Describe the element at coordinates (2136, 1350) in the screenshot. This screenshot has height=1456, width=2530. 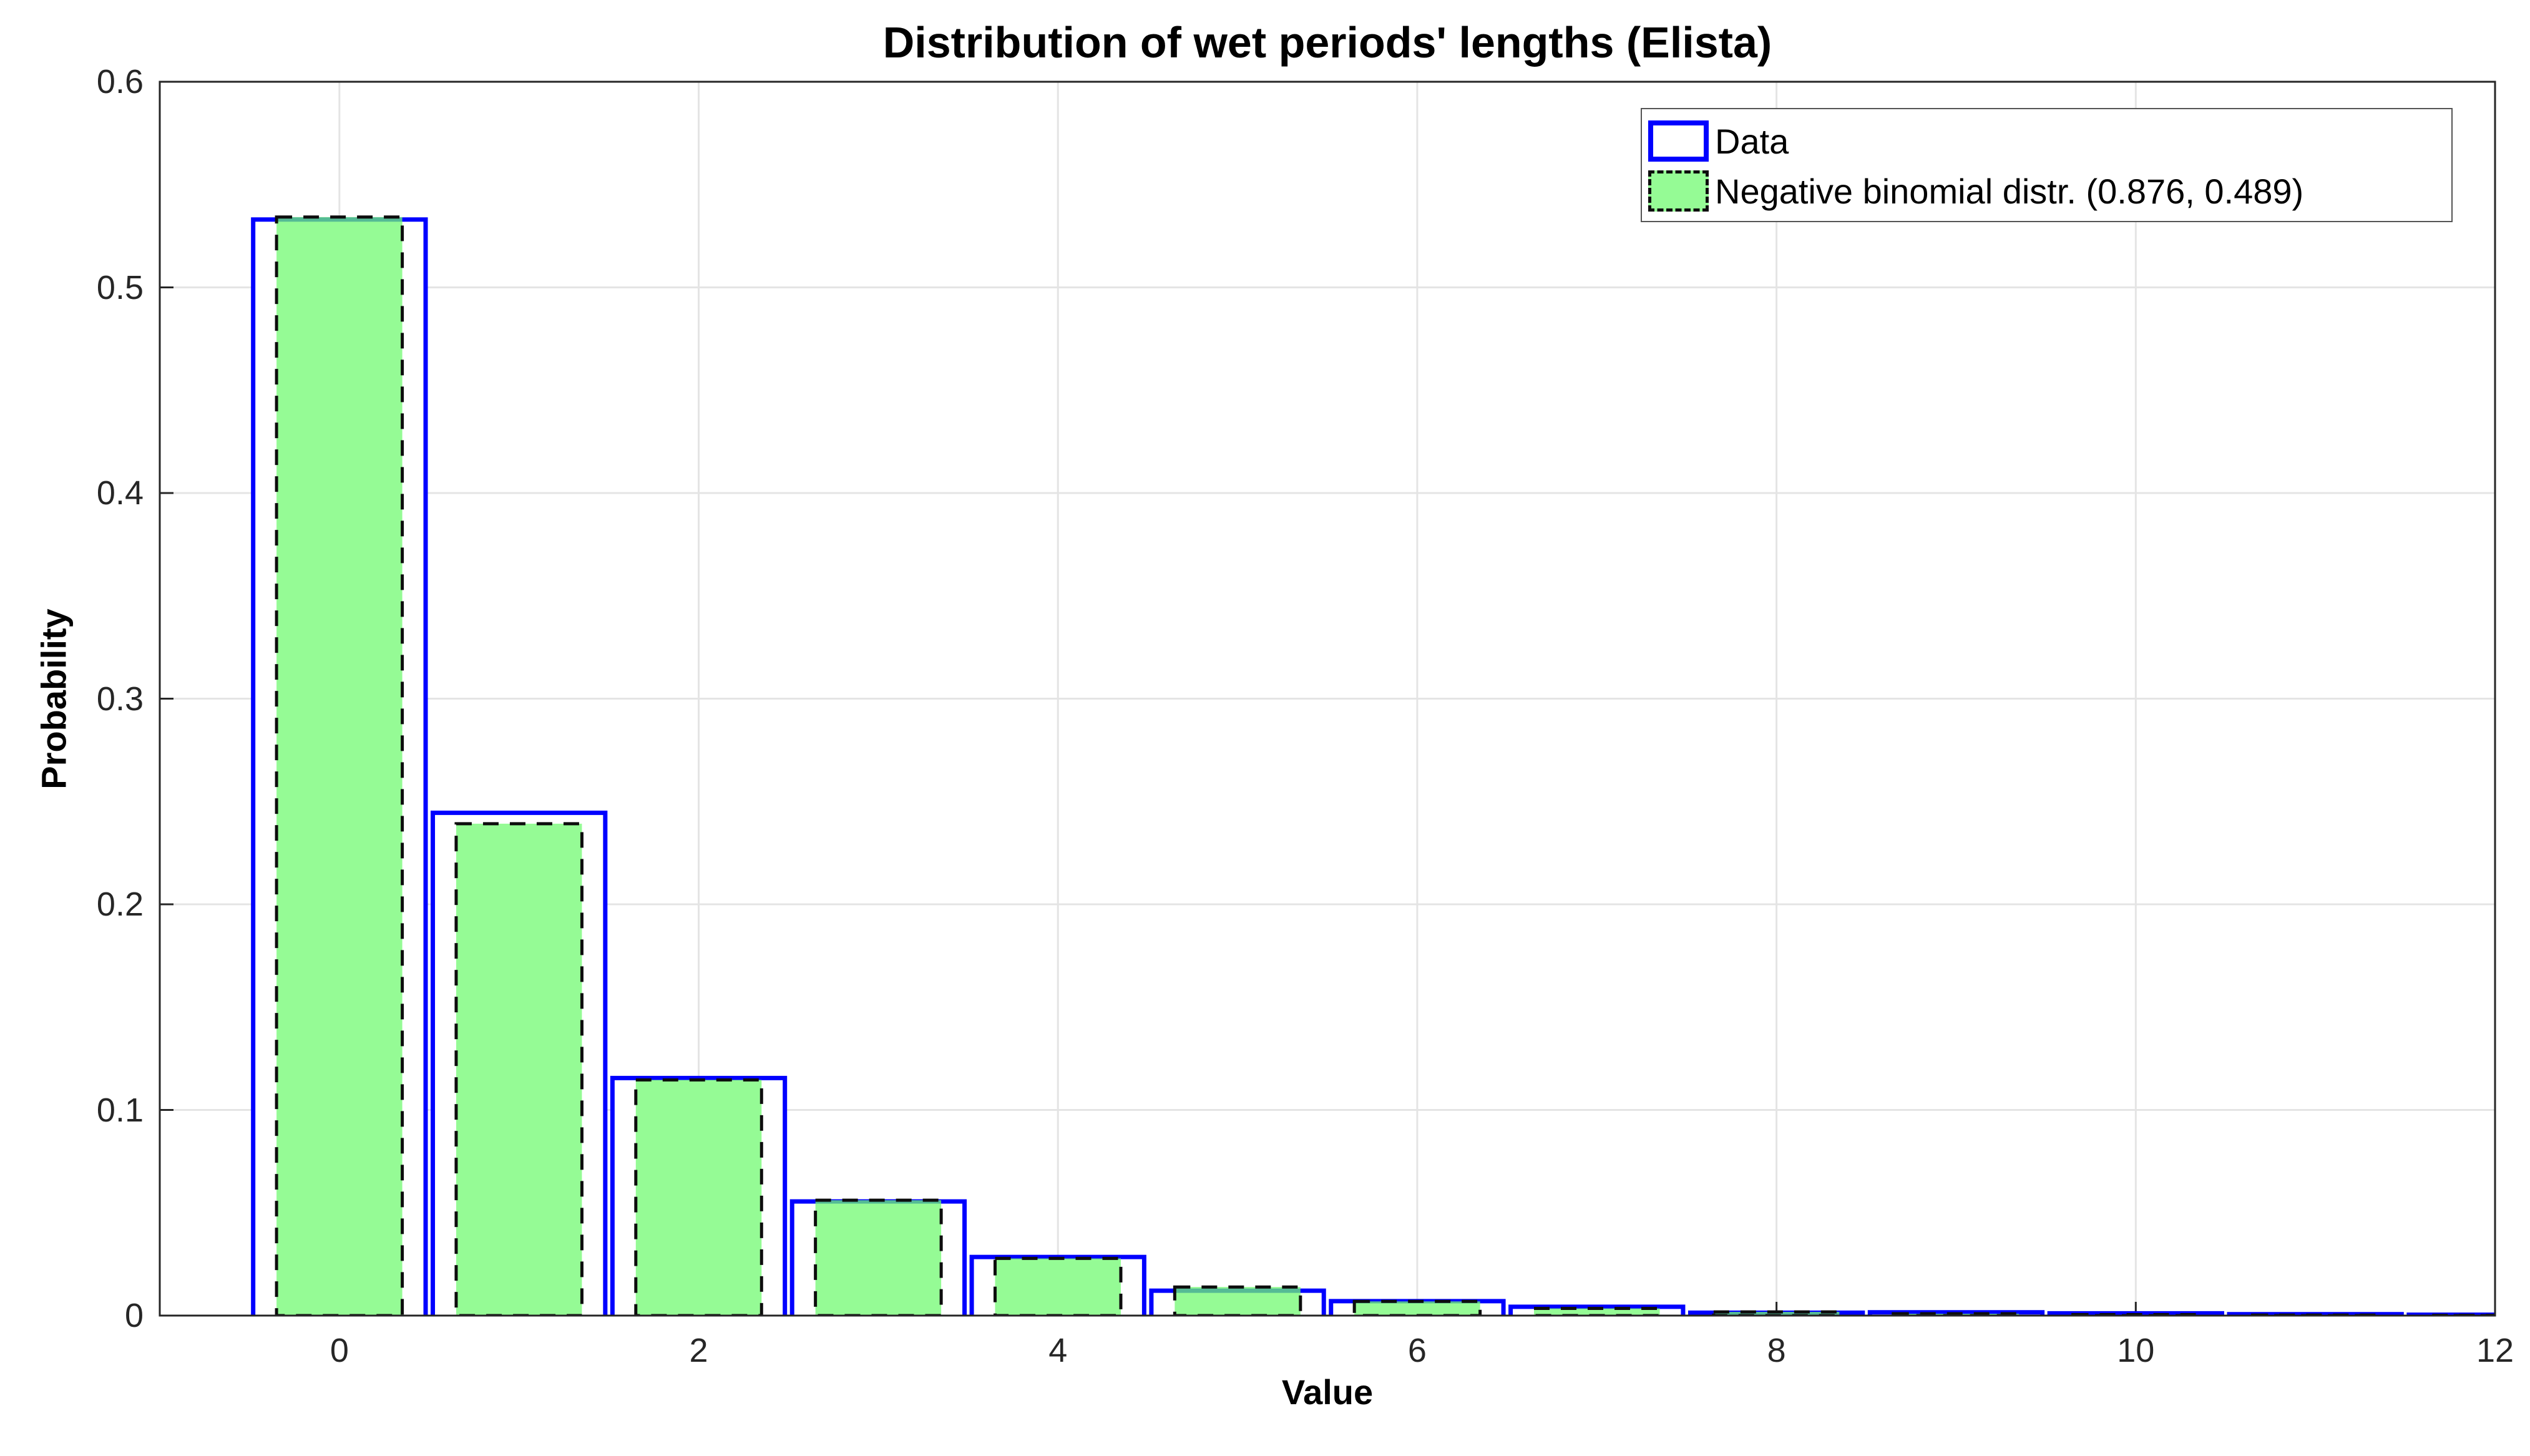
I see `x-tick-label: 10` at that location.